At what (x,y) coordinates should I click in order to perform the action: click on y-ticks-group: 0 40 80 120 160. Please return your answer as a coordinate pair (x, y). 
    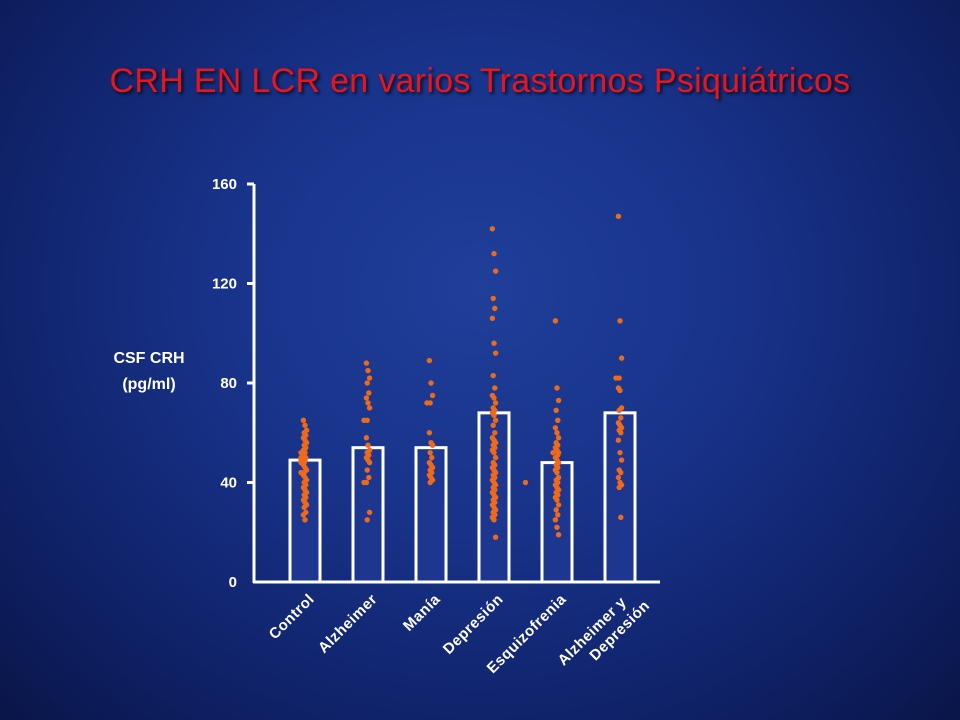
    Looking at the image, I should click on (233, 383).